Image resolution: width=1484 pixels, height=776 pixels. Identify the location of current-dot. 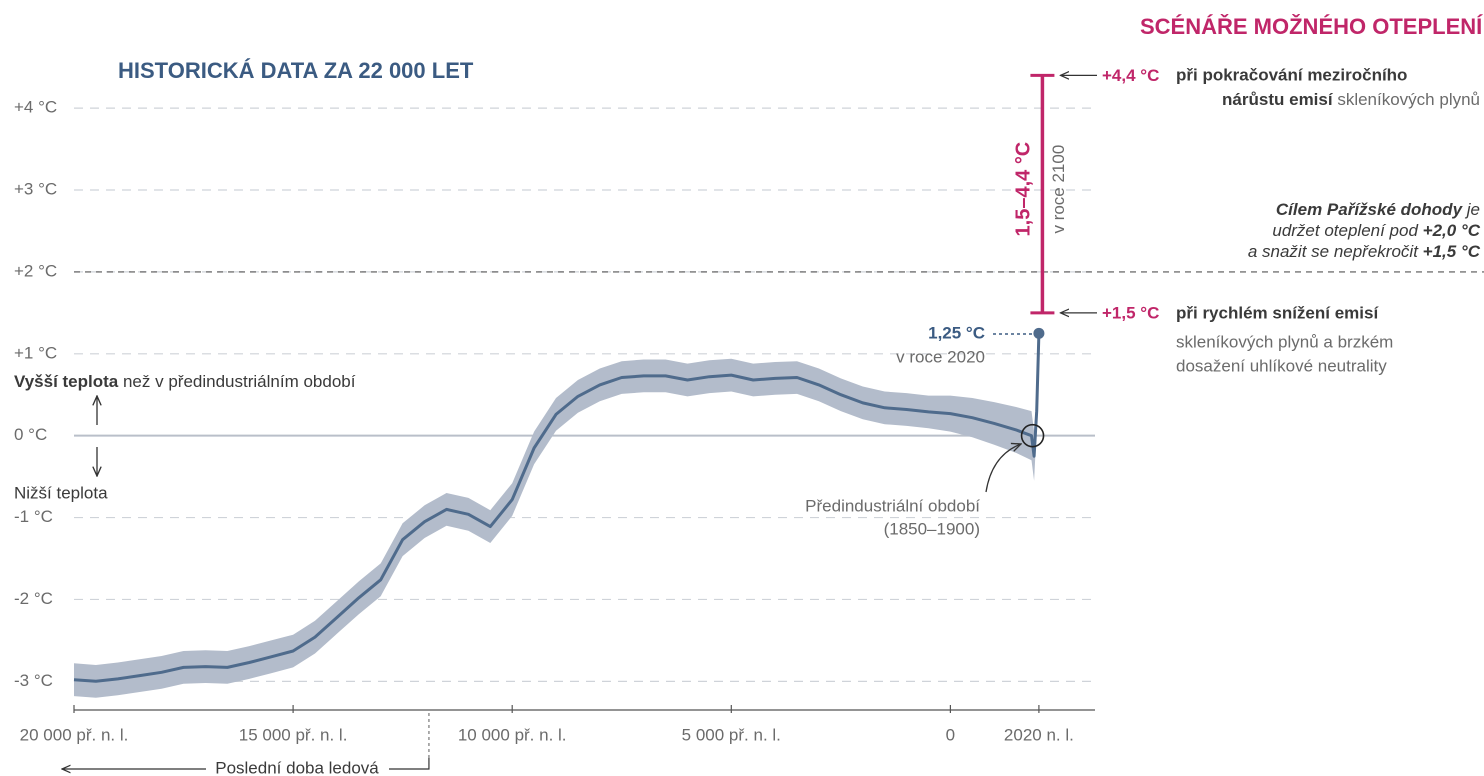
(1039, 333).